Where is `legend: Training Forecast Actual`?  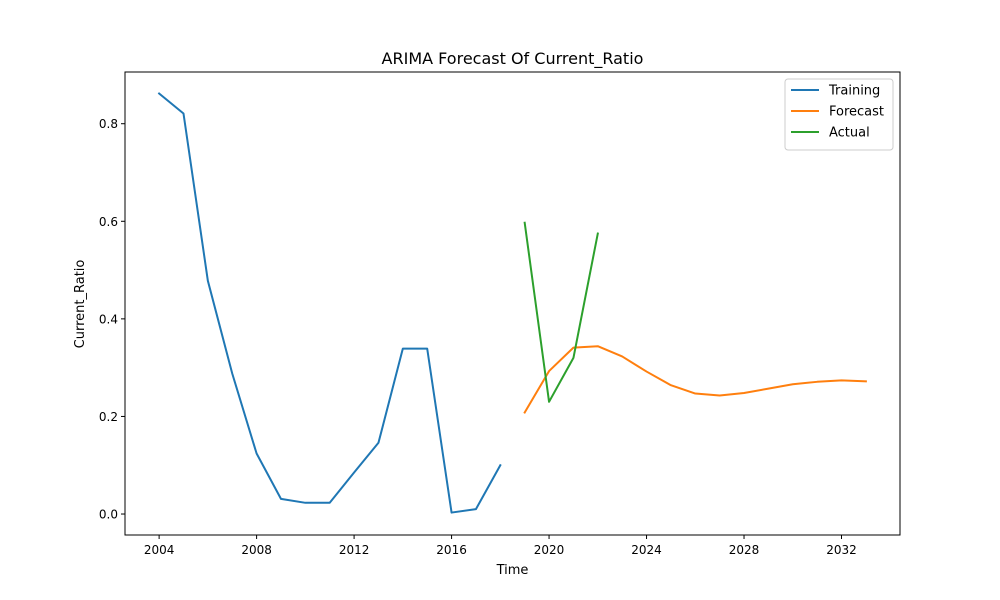
legend: Training Forecast Actual is located at coordinates (839, 114).